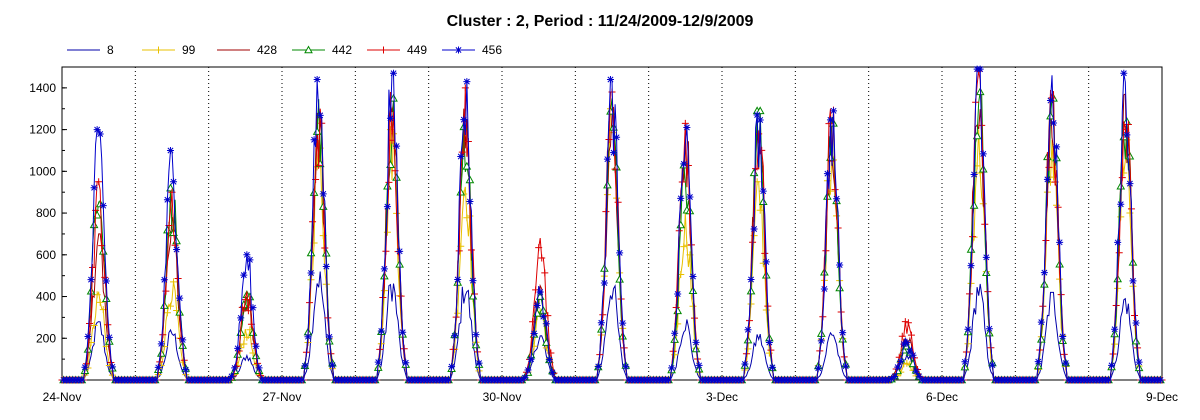 The width and height of the screenshot is (1200, 420). What do you see at coordinates (1162, 397) in the screenshot?
I see `x-tick-label: 9-Dec` at bounding box center [1162, 397].